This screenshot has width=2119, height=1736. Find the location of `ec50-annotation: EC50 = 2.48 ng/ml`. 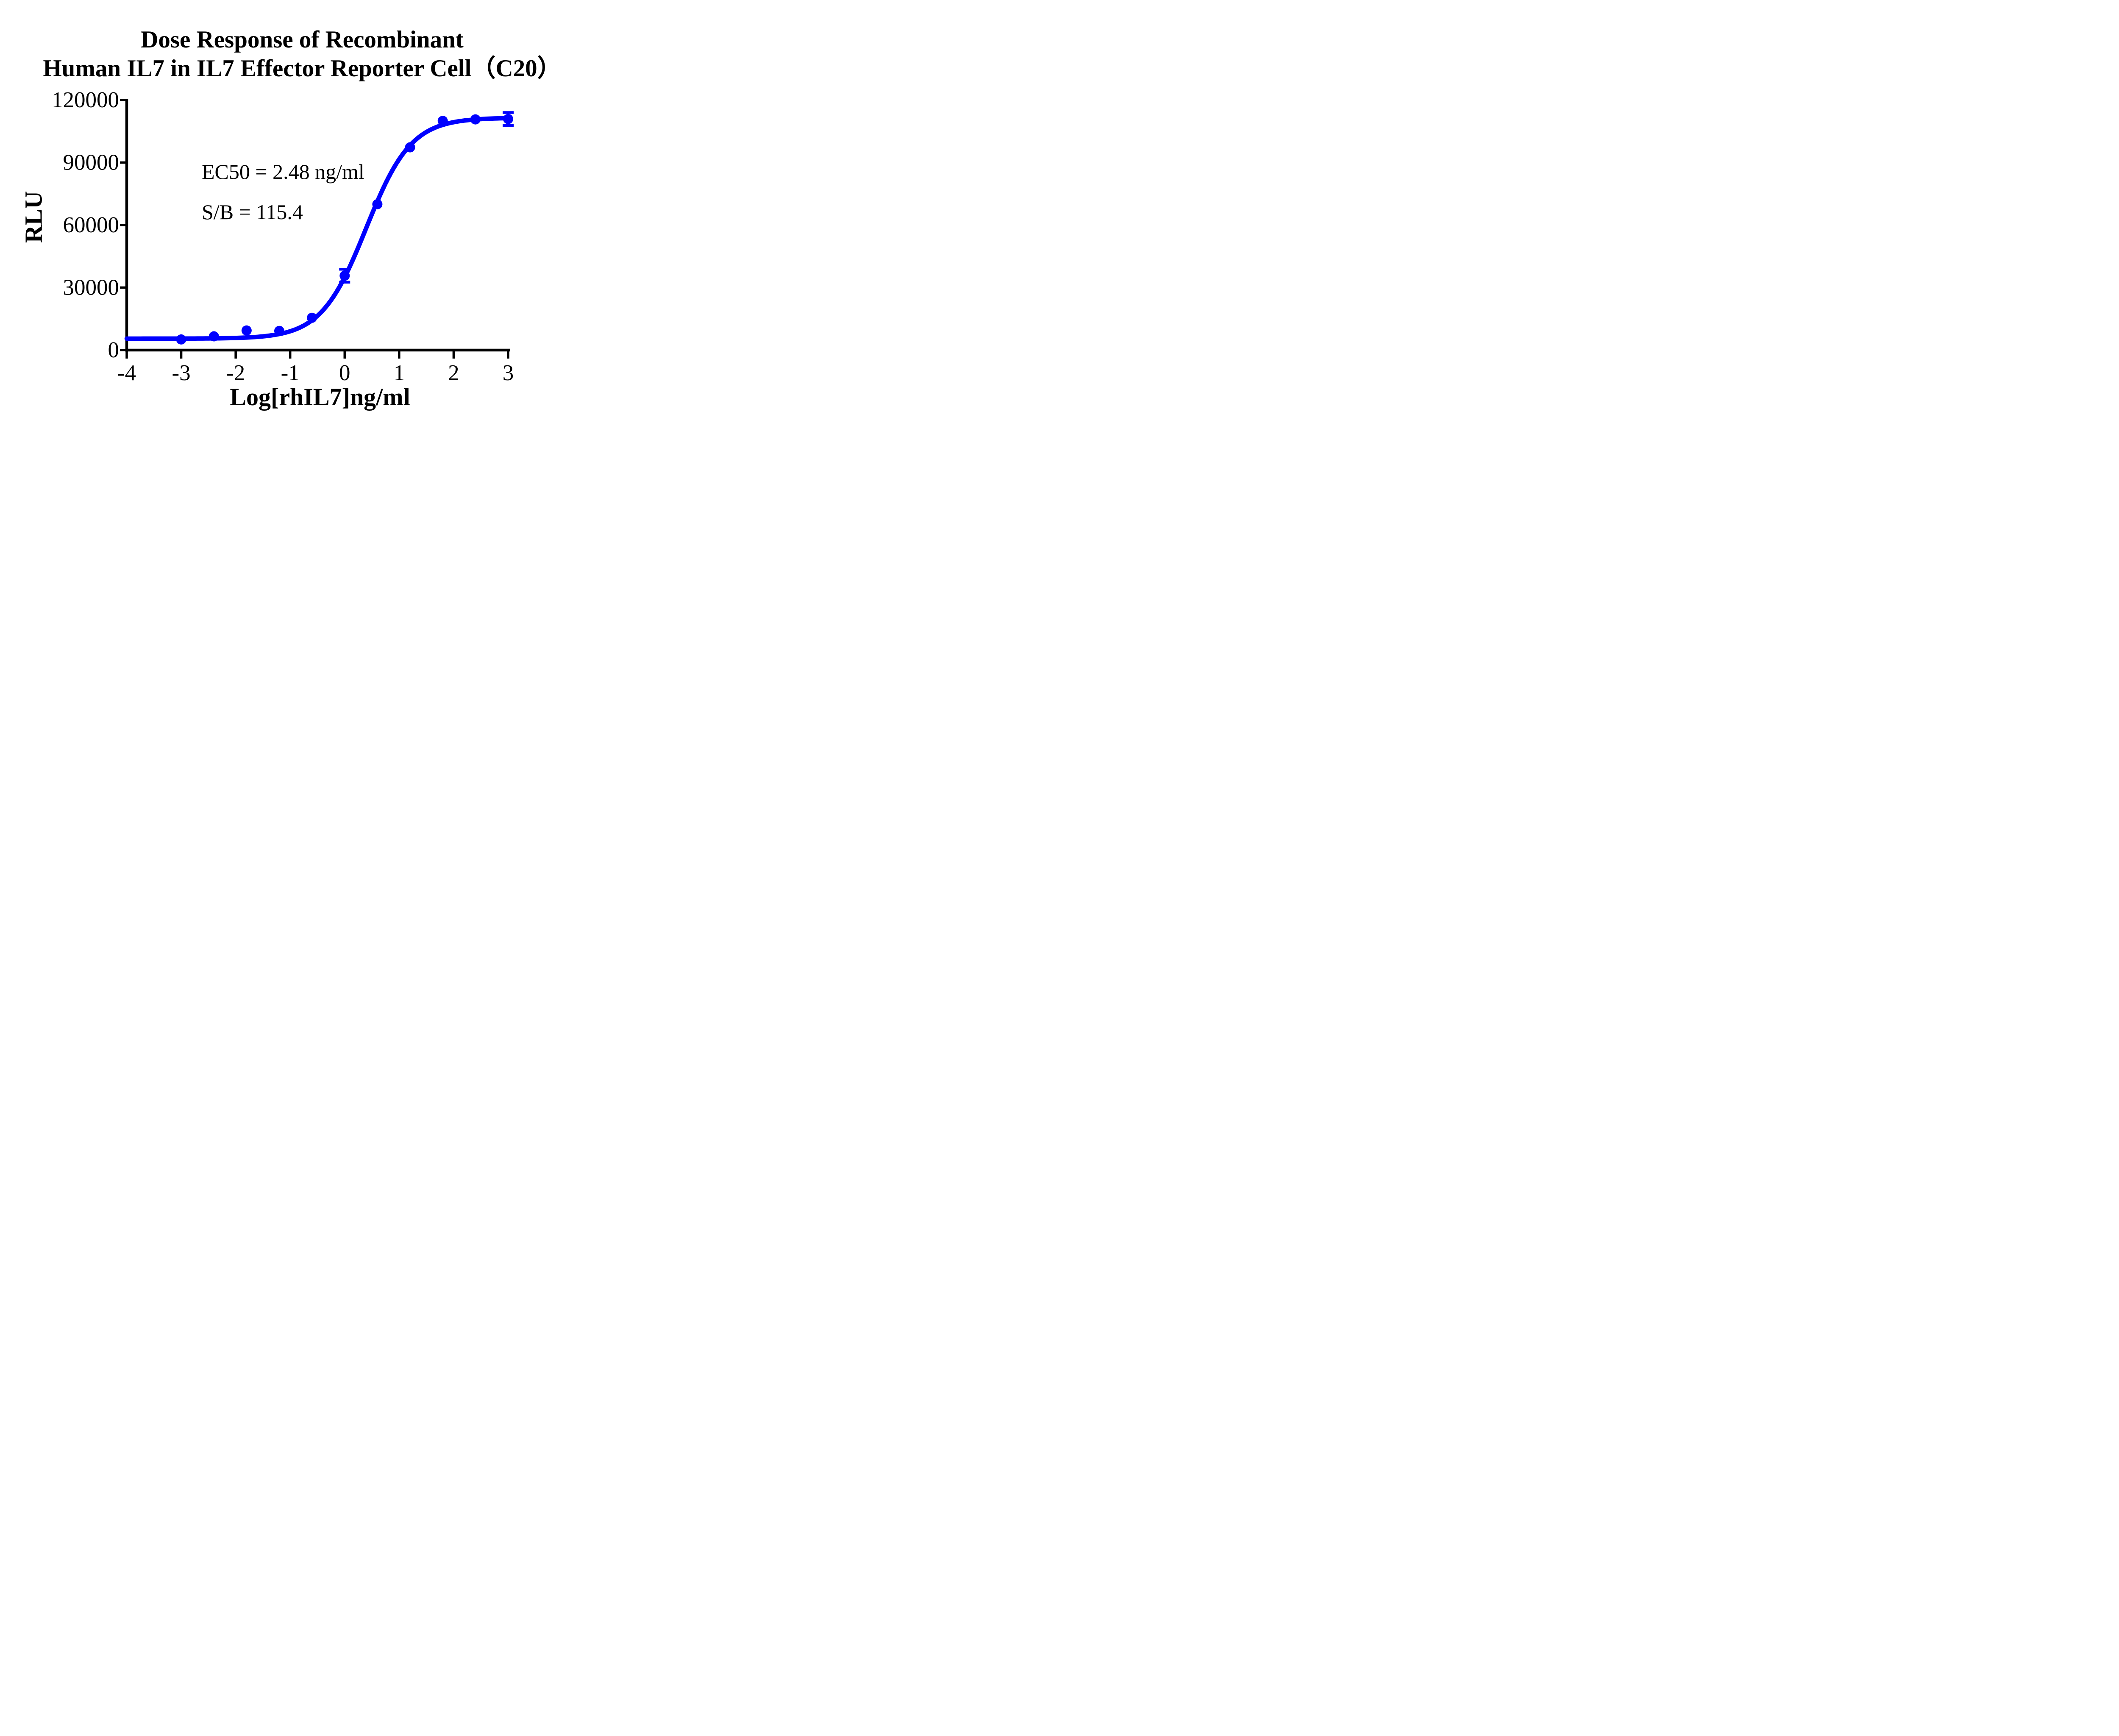

ec50-annotation: EC50 = 2.48 ng/ml is located at coordinates (283, 172).